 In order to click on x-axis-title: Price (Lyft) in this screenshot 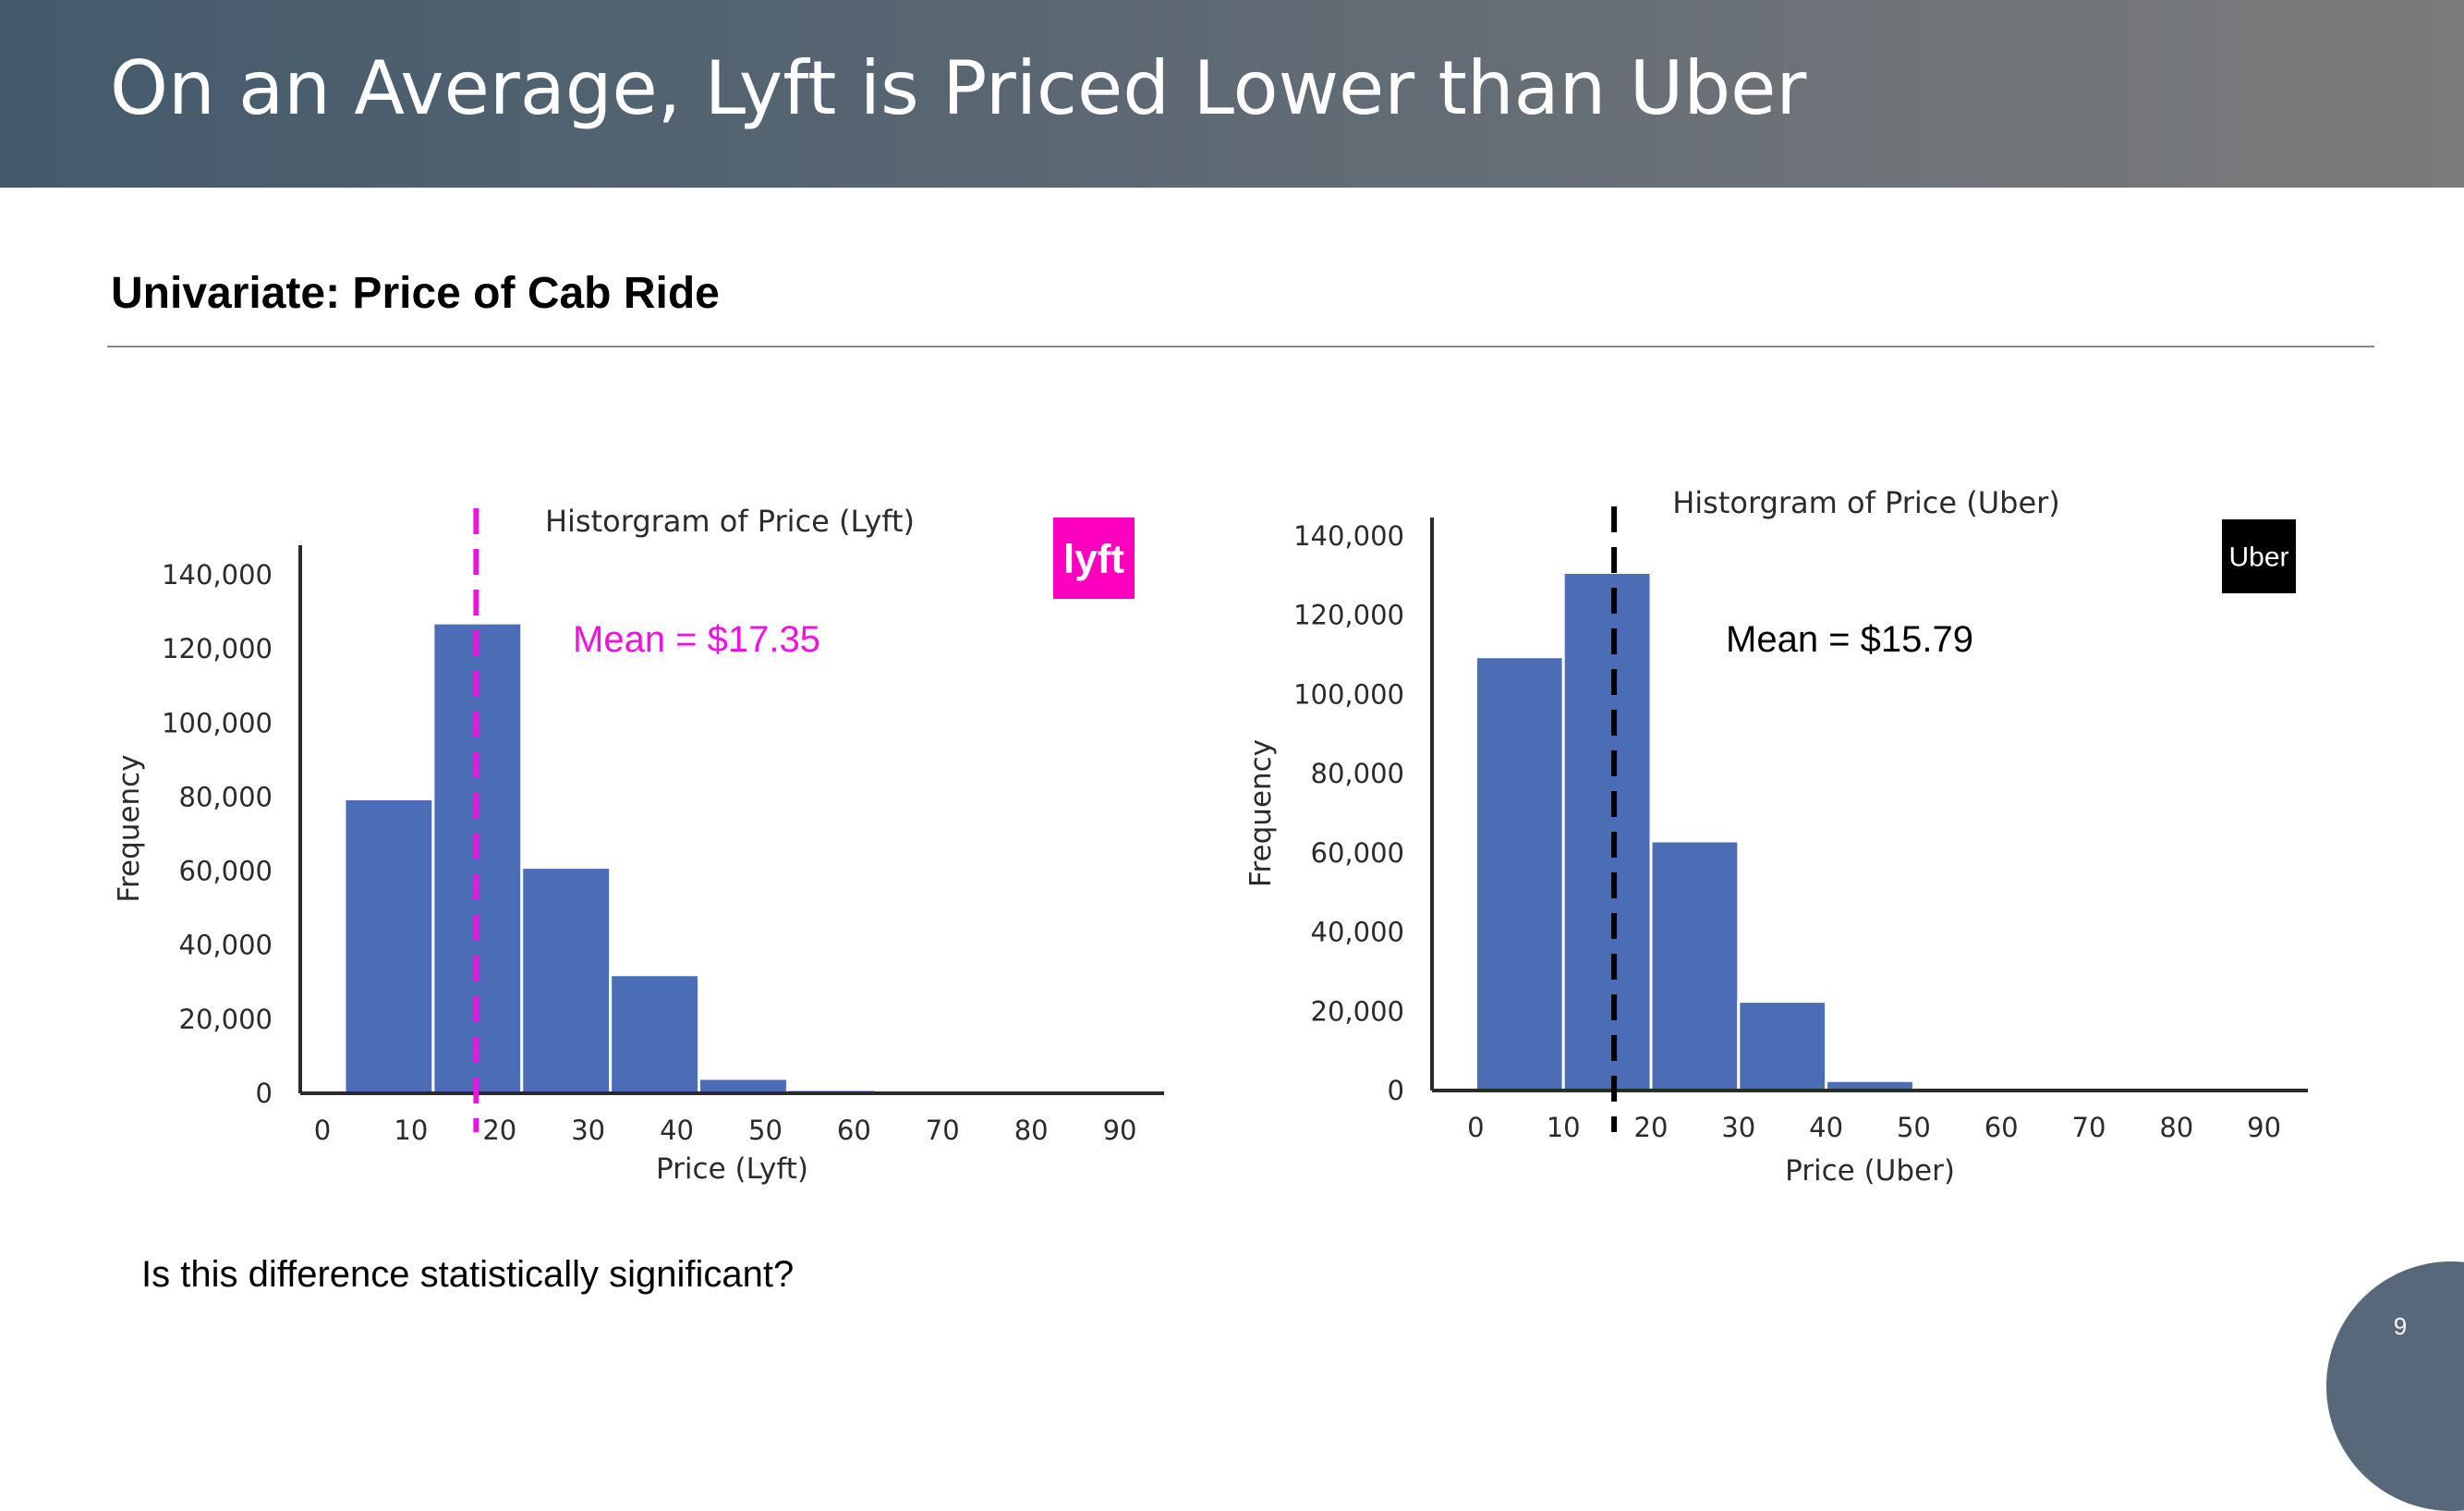, I will do `click(732, 1169)`.